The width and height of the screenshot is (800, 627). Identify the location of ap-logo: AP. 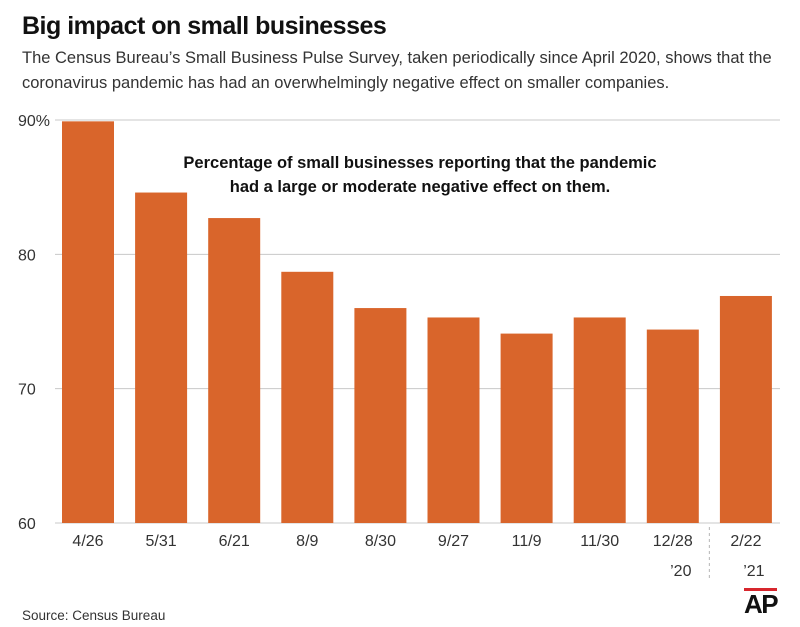
(761, 603).